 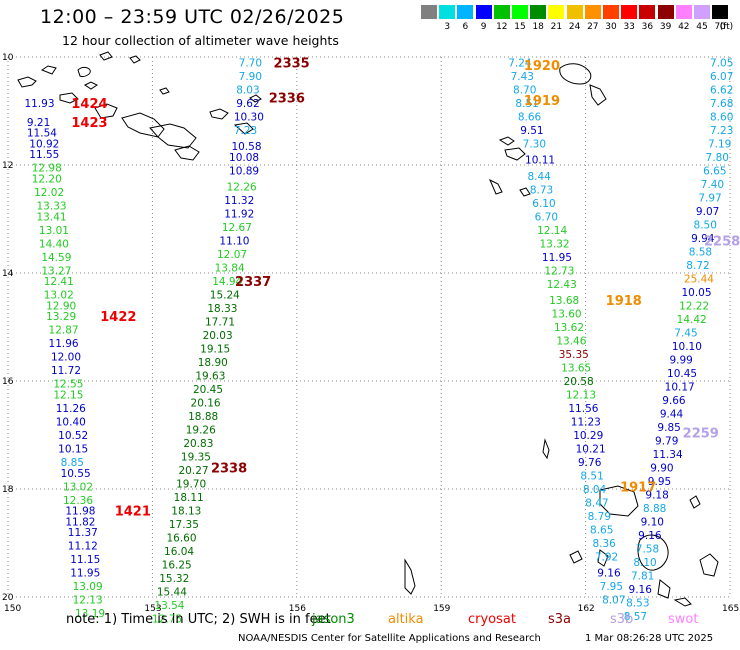 I want to click on legend-label: 15, so click(x=520, y=27).